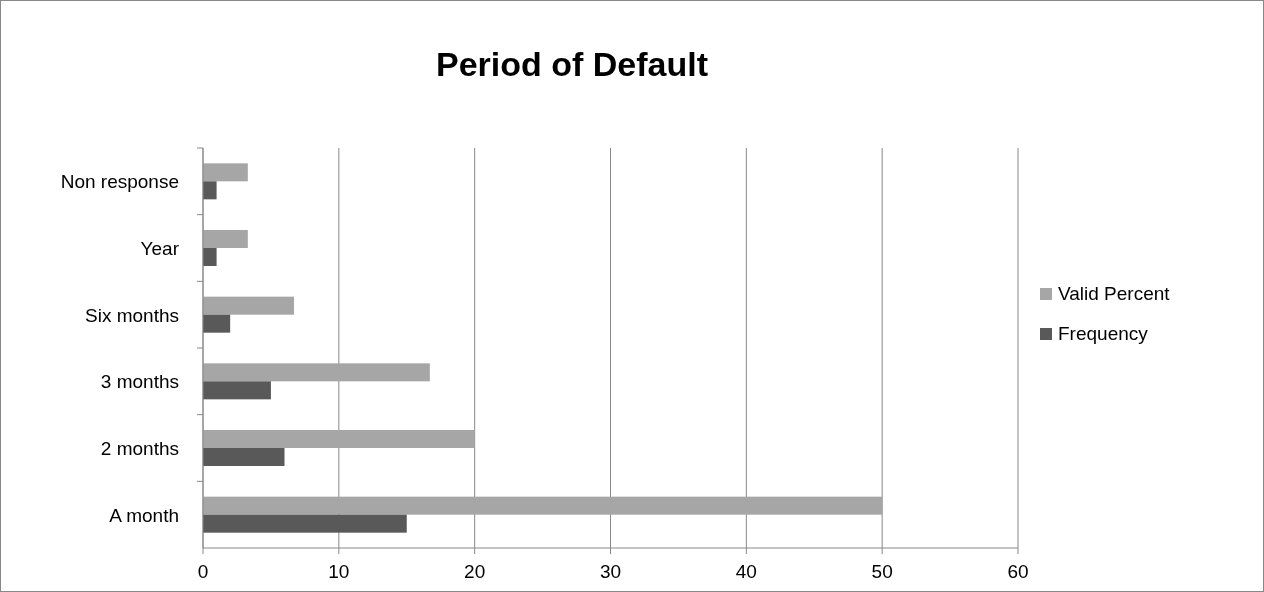 This screenshot has height=592, width=1264. I want to click on x-tick-label: 30, so click(610, 571).